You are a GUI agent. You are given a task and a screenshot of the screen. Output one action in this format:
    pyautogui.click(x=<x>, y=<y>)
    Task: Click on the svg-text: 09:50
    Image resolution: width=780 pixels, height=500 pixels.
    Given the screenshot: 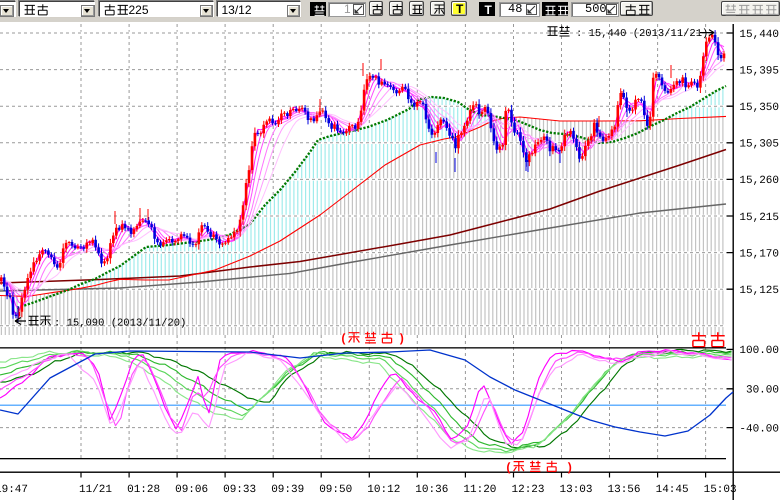 What is the action you would take?
    pyautogui.click(x=335, y=490)
    